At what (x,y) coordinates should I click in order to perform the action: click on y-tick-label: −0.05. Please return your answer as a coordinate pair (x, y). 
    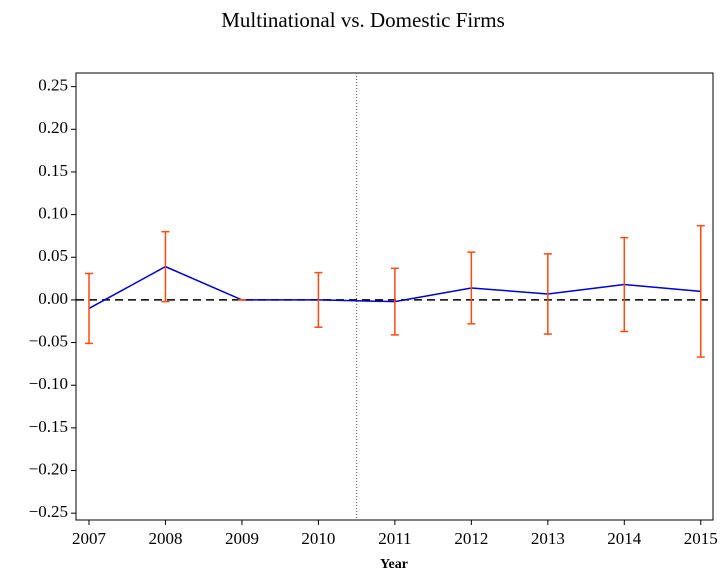
    Looking at the image, I should click on (48, 340).